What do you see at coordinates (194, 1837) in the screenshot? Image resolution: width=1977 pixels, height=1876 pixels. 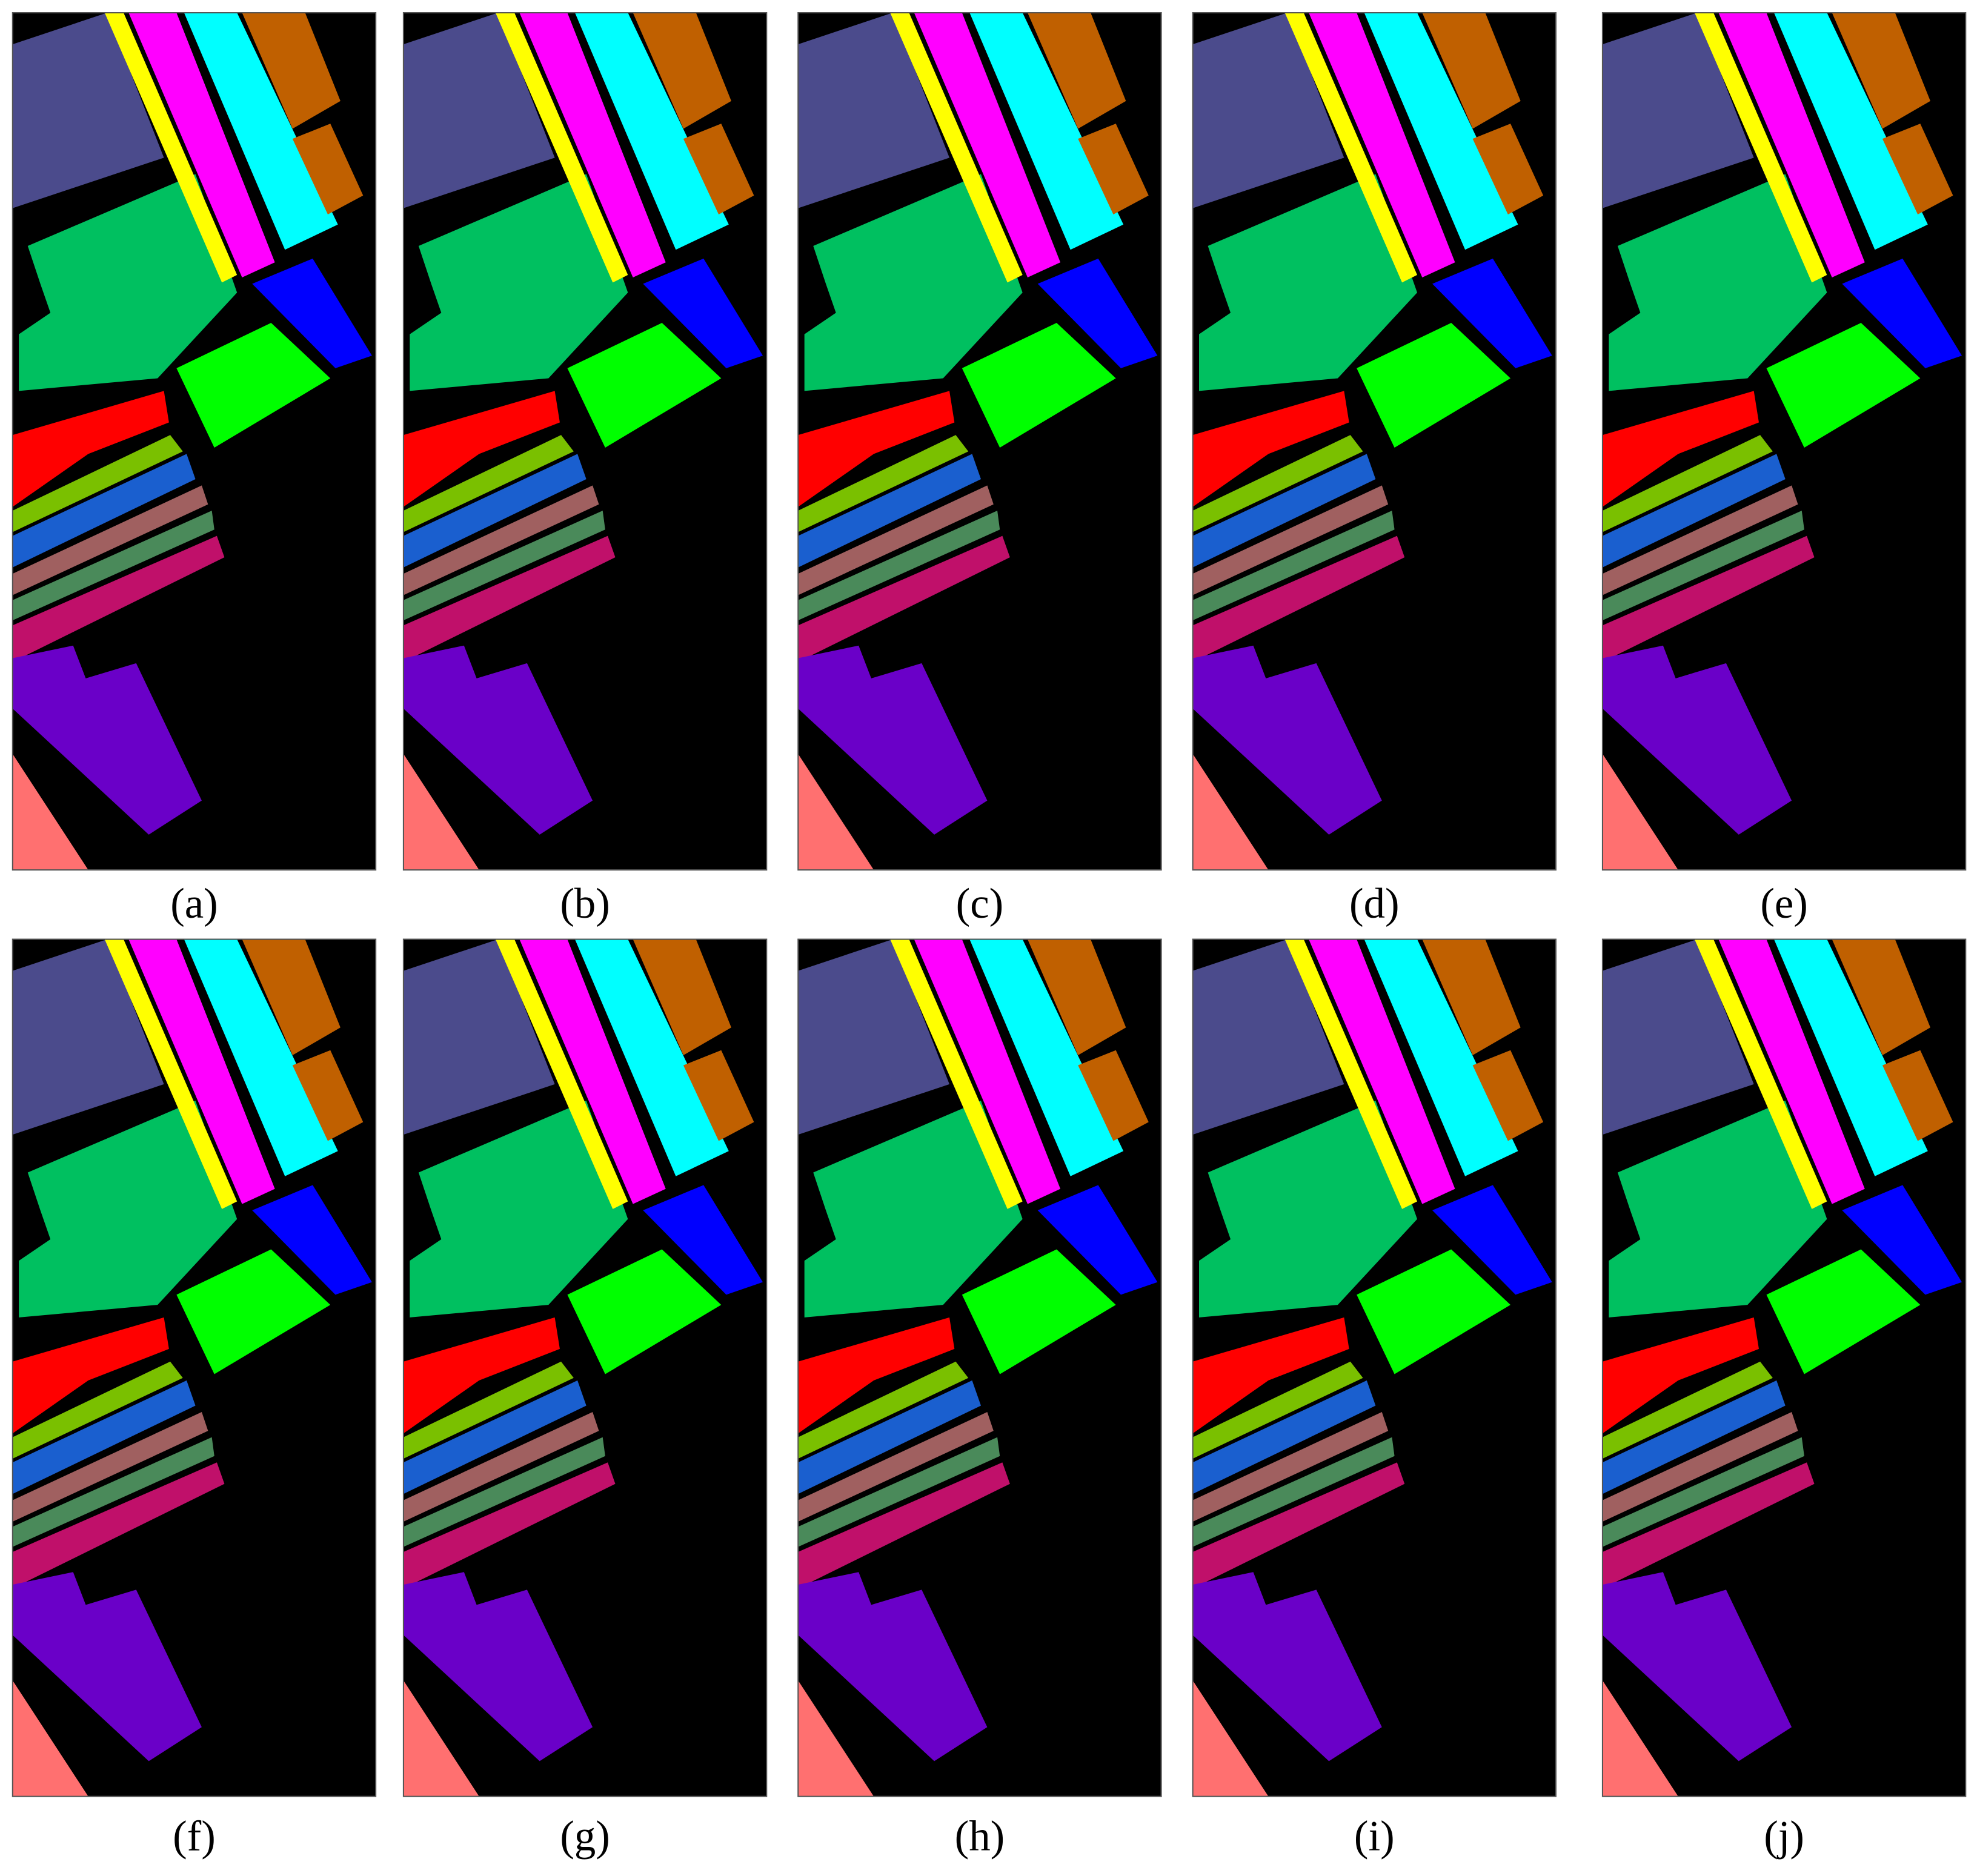 I see `panel-label: (f)` at bounding box center [194, 1837].